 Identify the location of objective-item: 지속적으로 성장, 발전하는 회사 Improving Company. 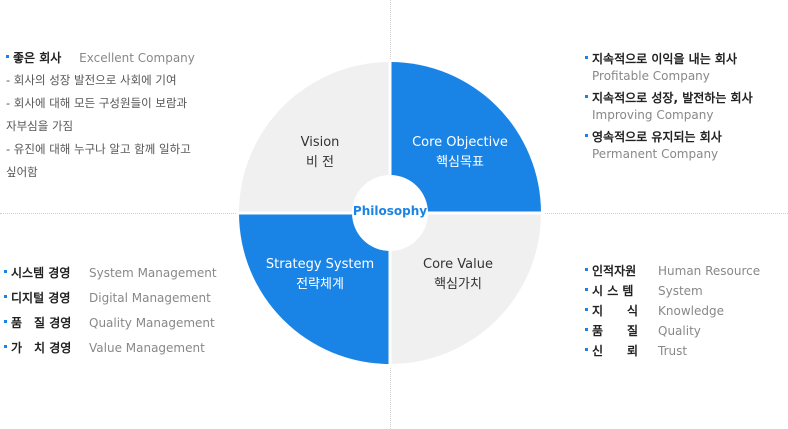
(685, 107).